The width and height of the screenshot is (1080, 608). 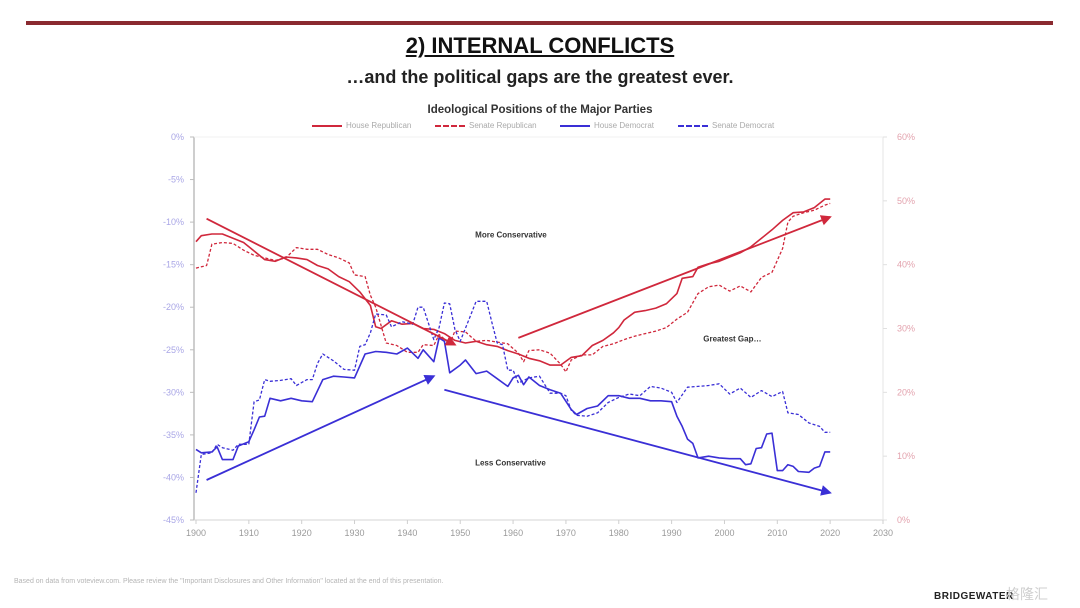 I want to click on x-tick-label: 1900, so click(x=196, y=533).